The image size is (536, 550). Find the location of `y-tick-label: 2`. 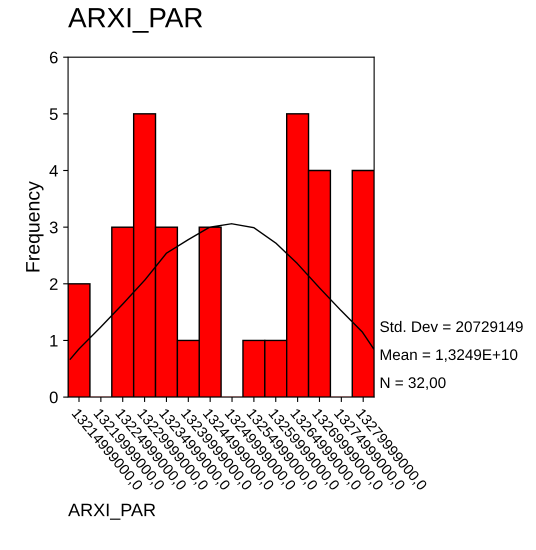

y-tick-label: 2 is located at coordinates (54, 284).